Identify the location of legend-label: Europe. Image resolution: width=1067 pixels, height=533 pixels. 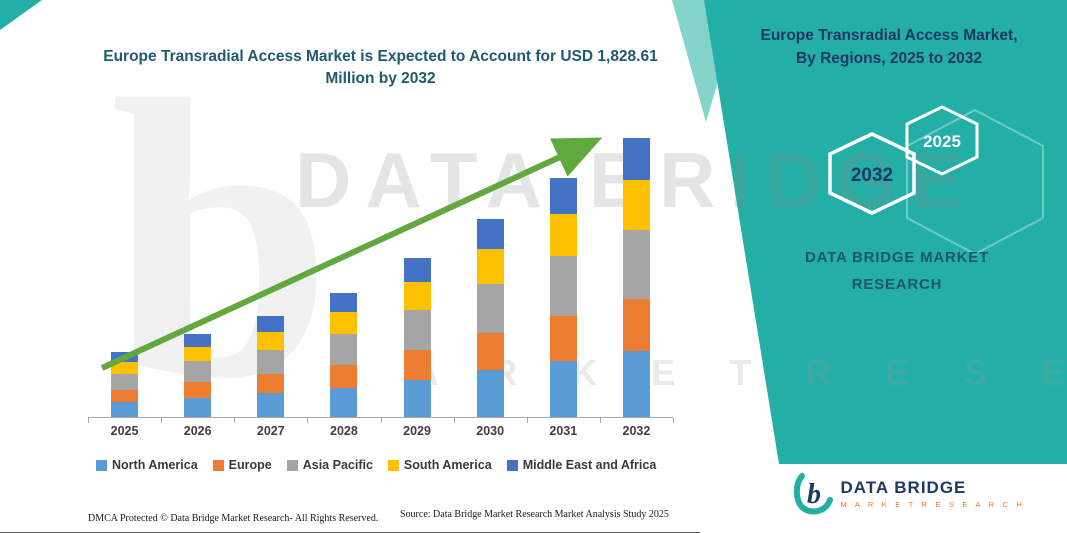
(250, 465).